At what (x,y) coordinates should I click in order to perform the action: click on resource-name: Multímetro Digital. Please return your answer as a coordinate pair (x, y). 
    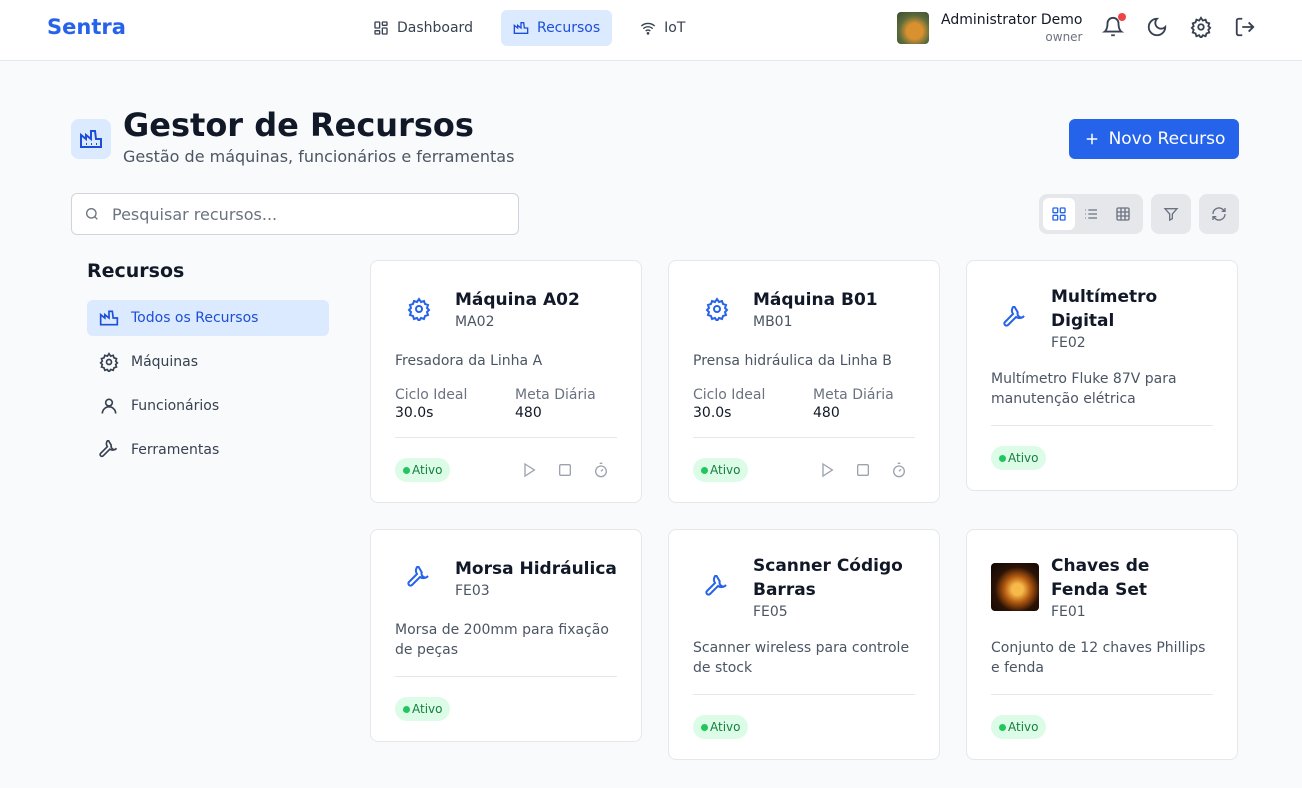
    Looking at the image, I should click on (1104, 309).